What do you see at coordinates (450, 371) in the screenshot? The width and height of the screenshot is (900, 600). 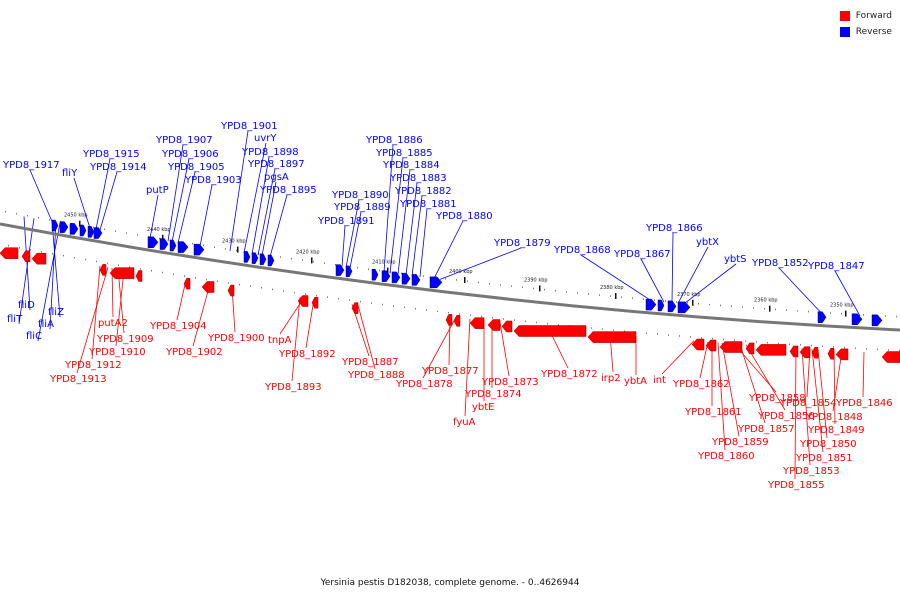 I see `forward-gene-label: YPD8_1877` at bounding box center [450, 371].